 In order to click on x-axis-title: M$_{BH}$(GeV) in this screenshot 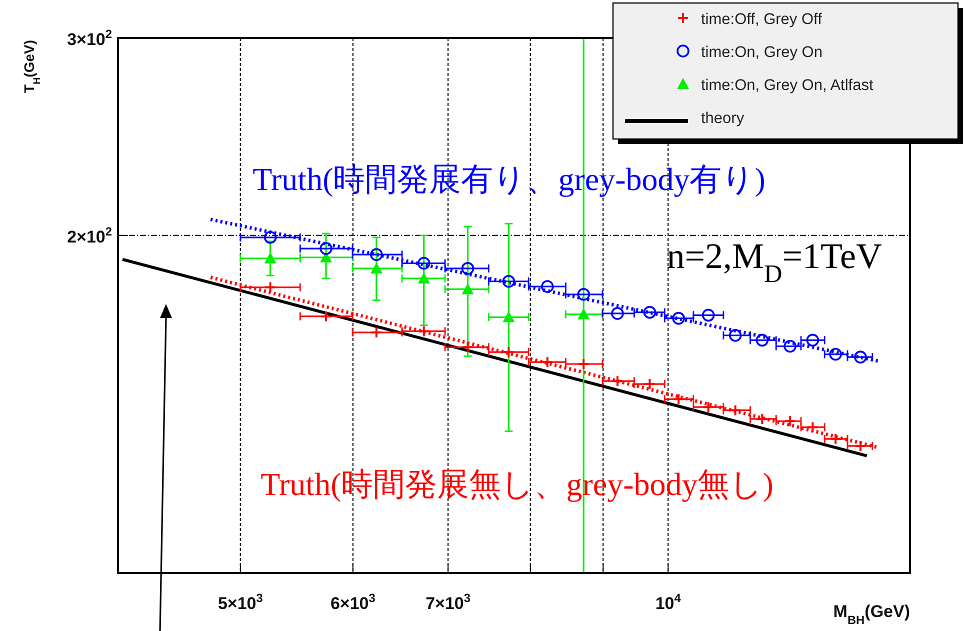, I will do `click(871, 614)`.